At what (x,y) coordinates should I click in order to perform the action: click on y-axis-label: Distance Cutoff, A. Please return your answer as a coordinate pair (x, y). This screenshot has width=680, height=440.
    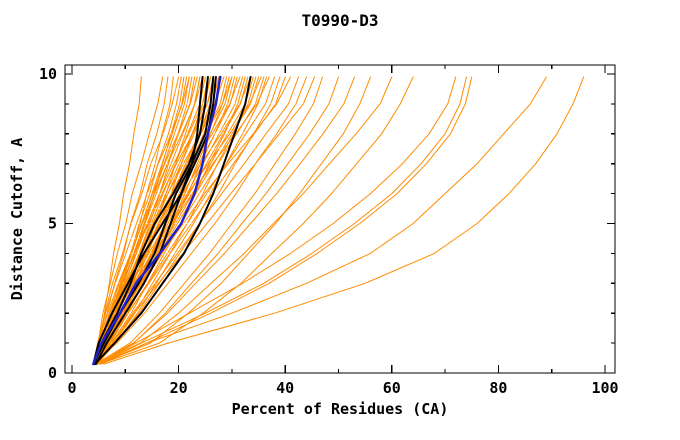
    Looking at the image, I should click on (17, 219).